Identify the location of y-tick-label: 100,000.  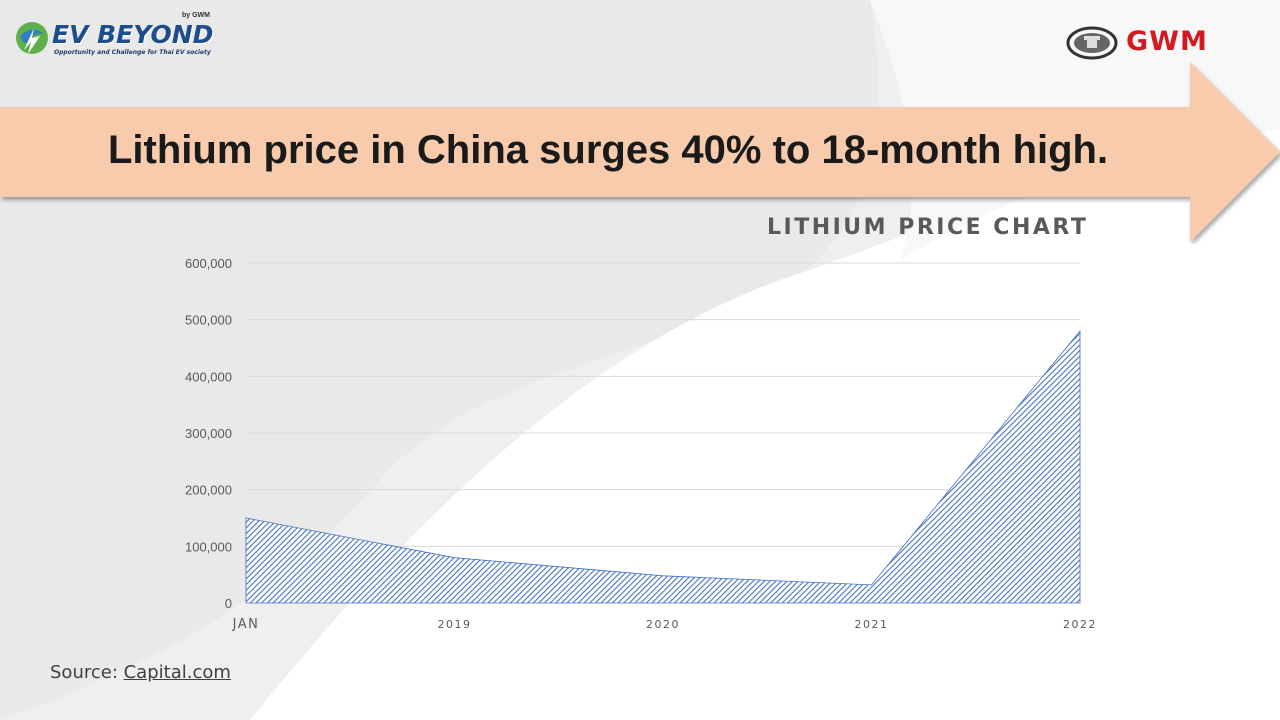
(208, 546).